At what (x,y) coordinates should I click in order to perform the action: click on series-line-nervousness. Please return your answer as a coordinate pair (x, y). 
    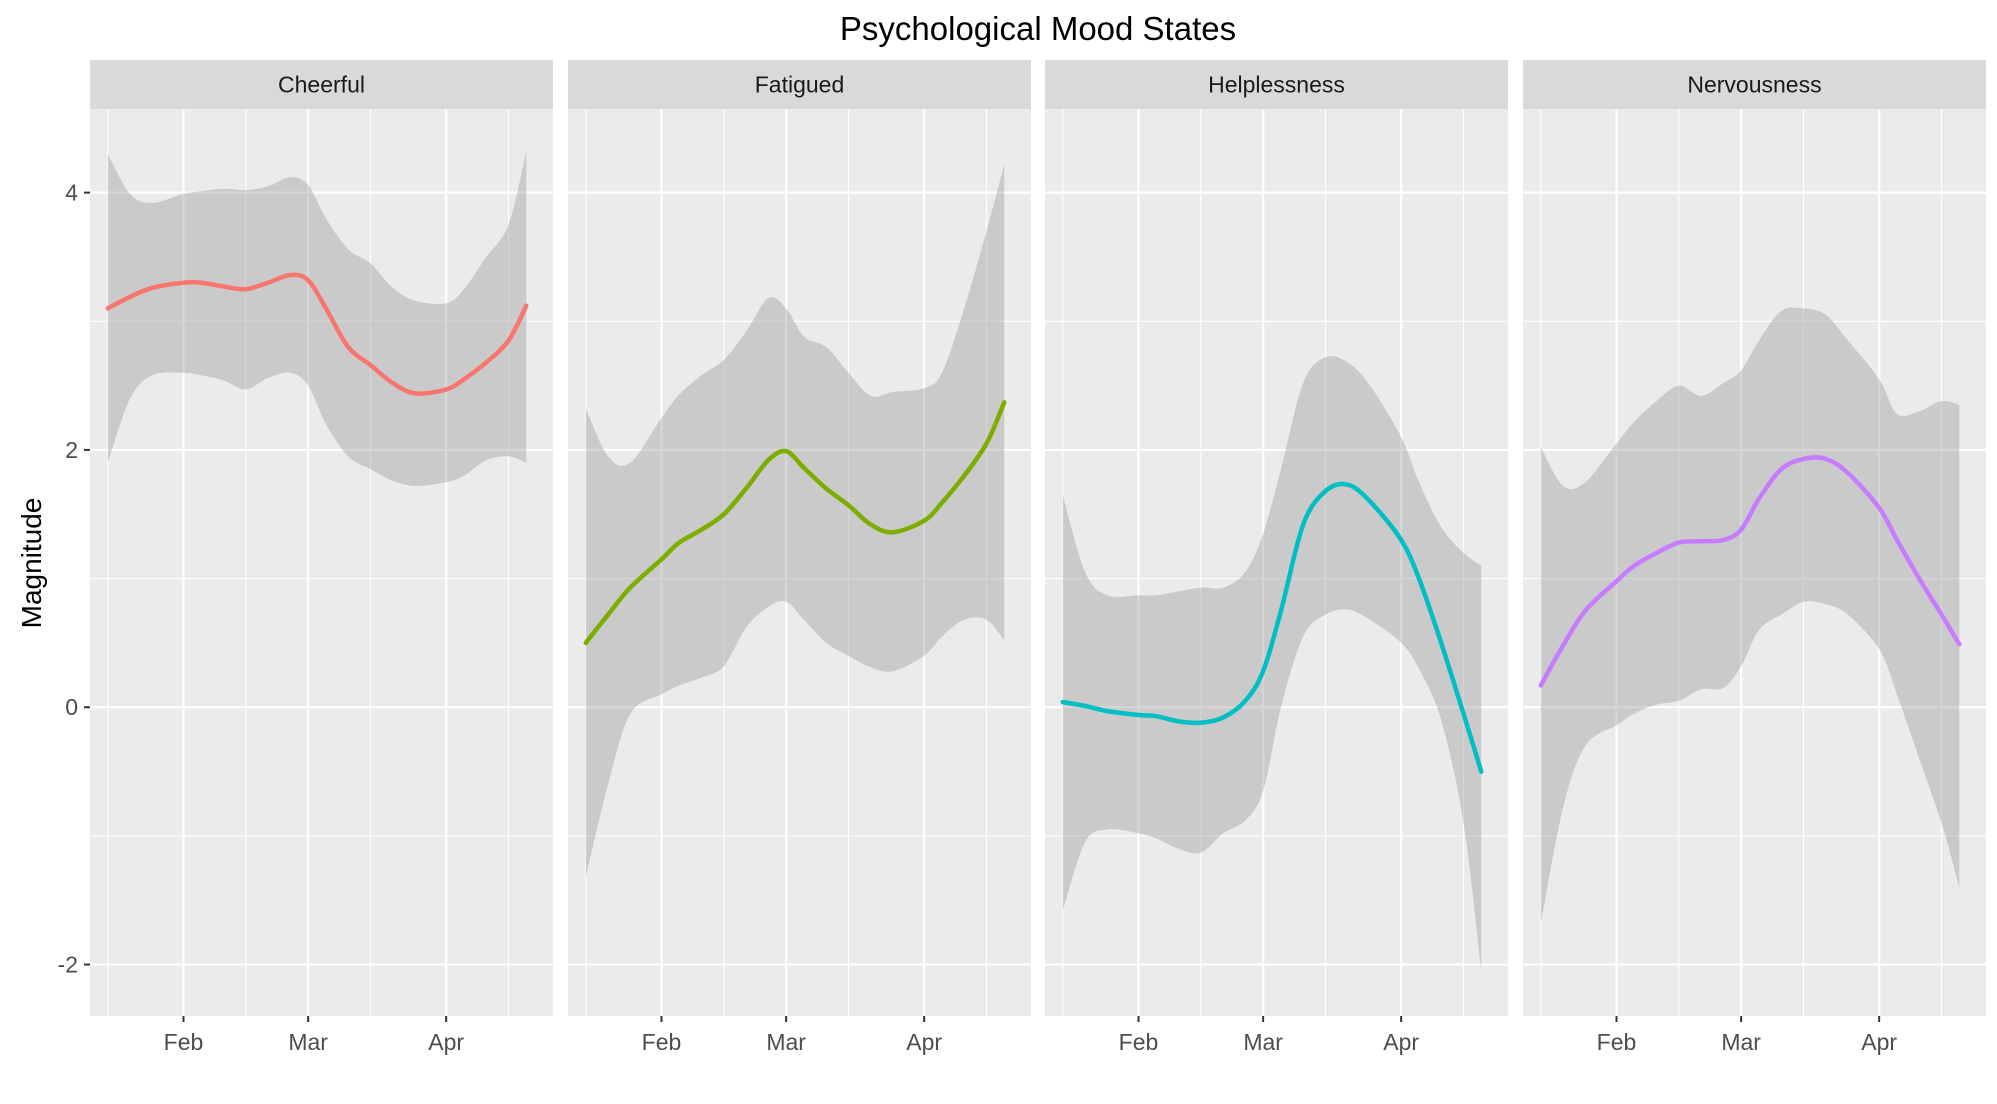
    Looking at the image, I should click on (1750, 571).